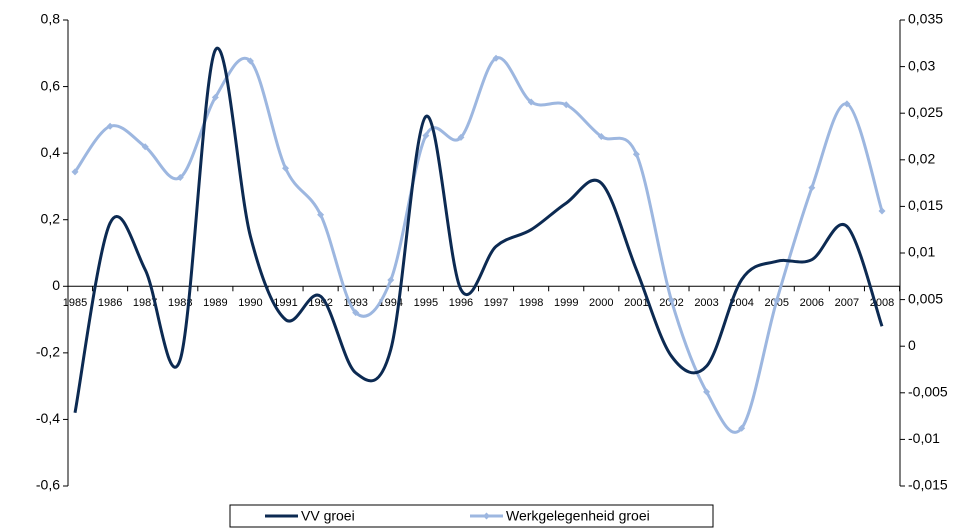 The width and height of the screenshot is (971, 529). Describe the element at coordinates (51, 19) in the screenshot. I see `y-tick-label: 0,8` at that location.